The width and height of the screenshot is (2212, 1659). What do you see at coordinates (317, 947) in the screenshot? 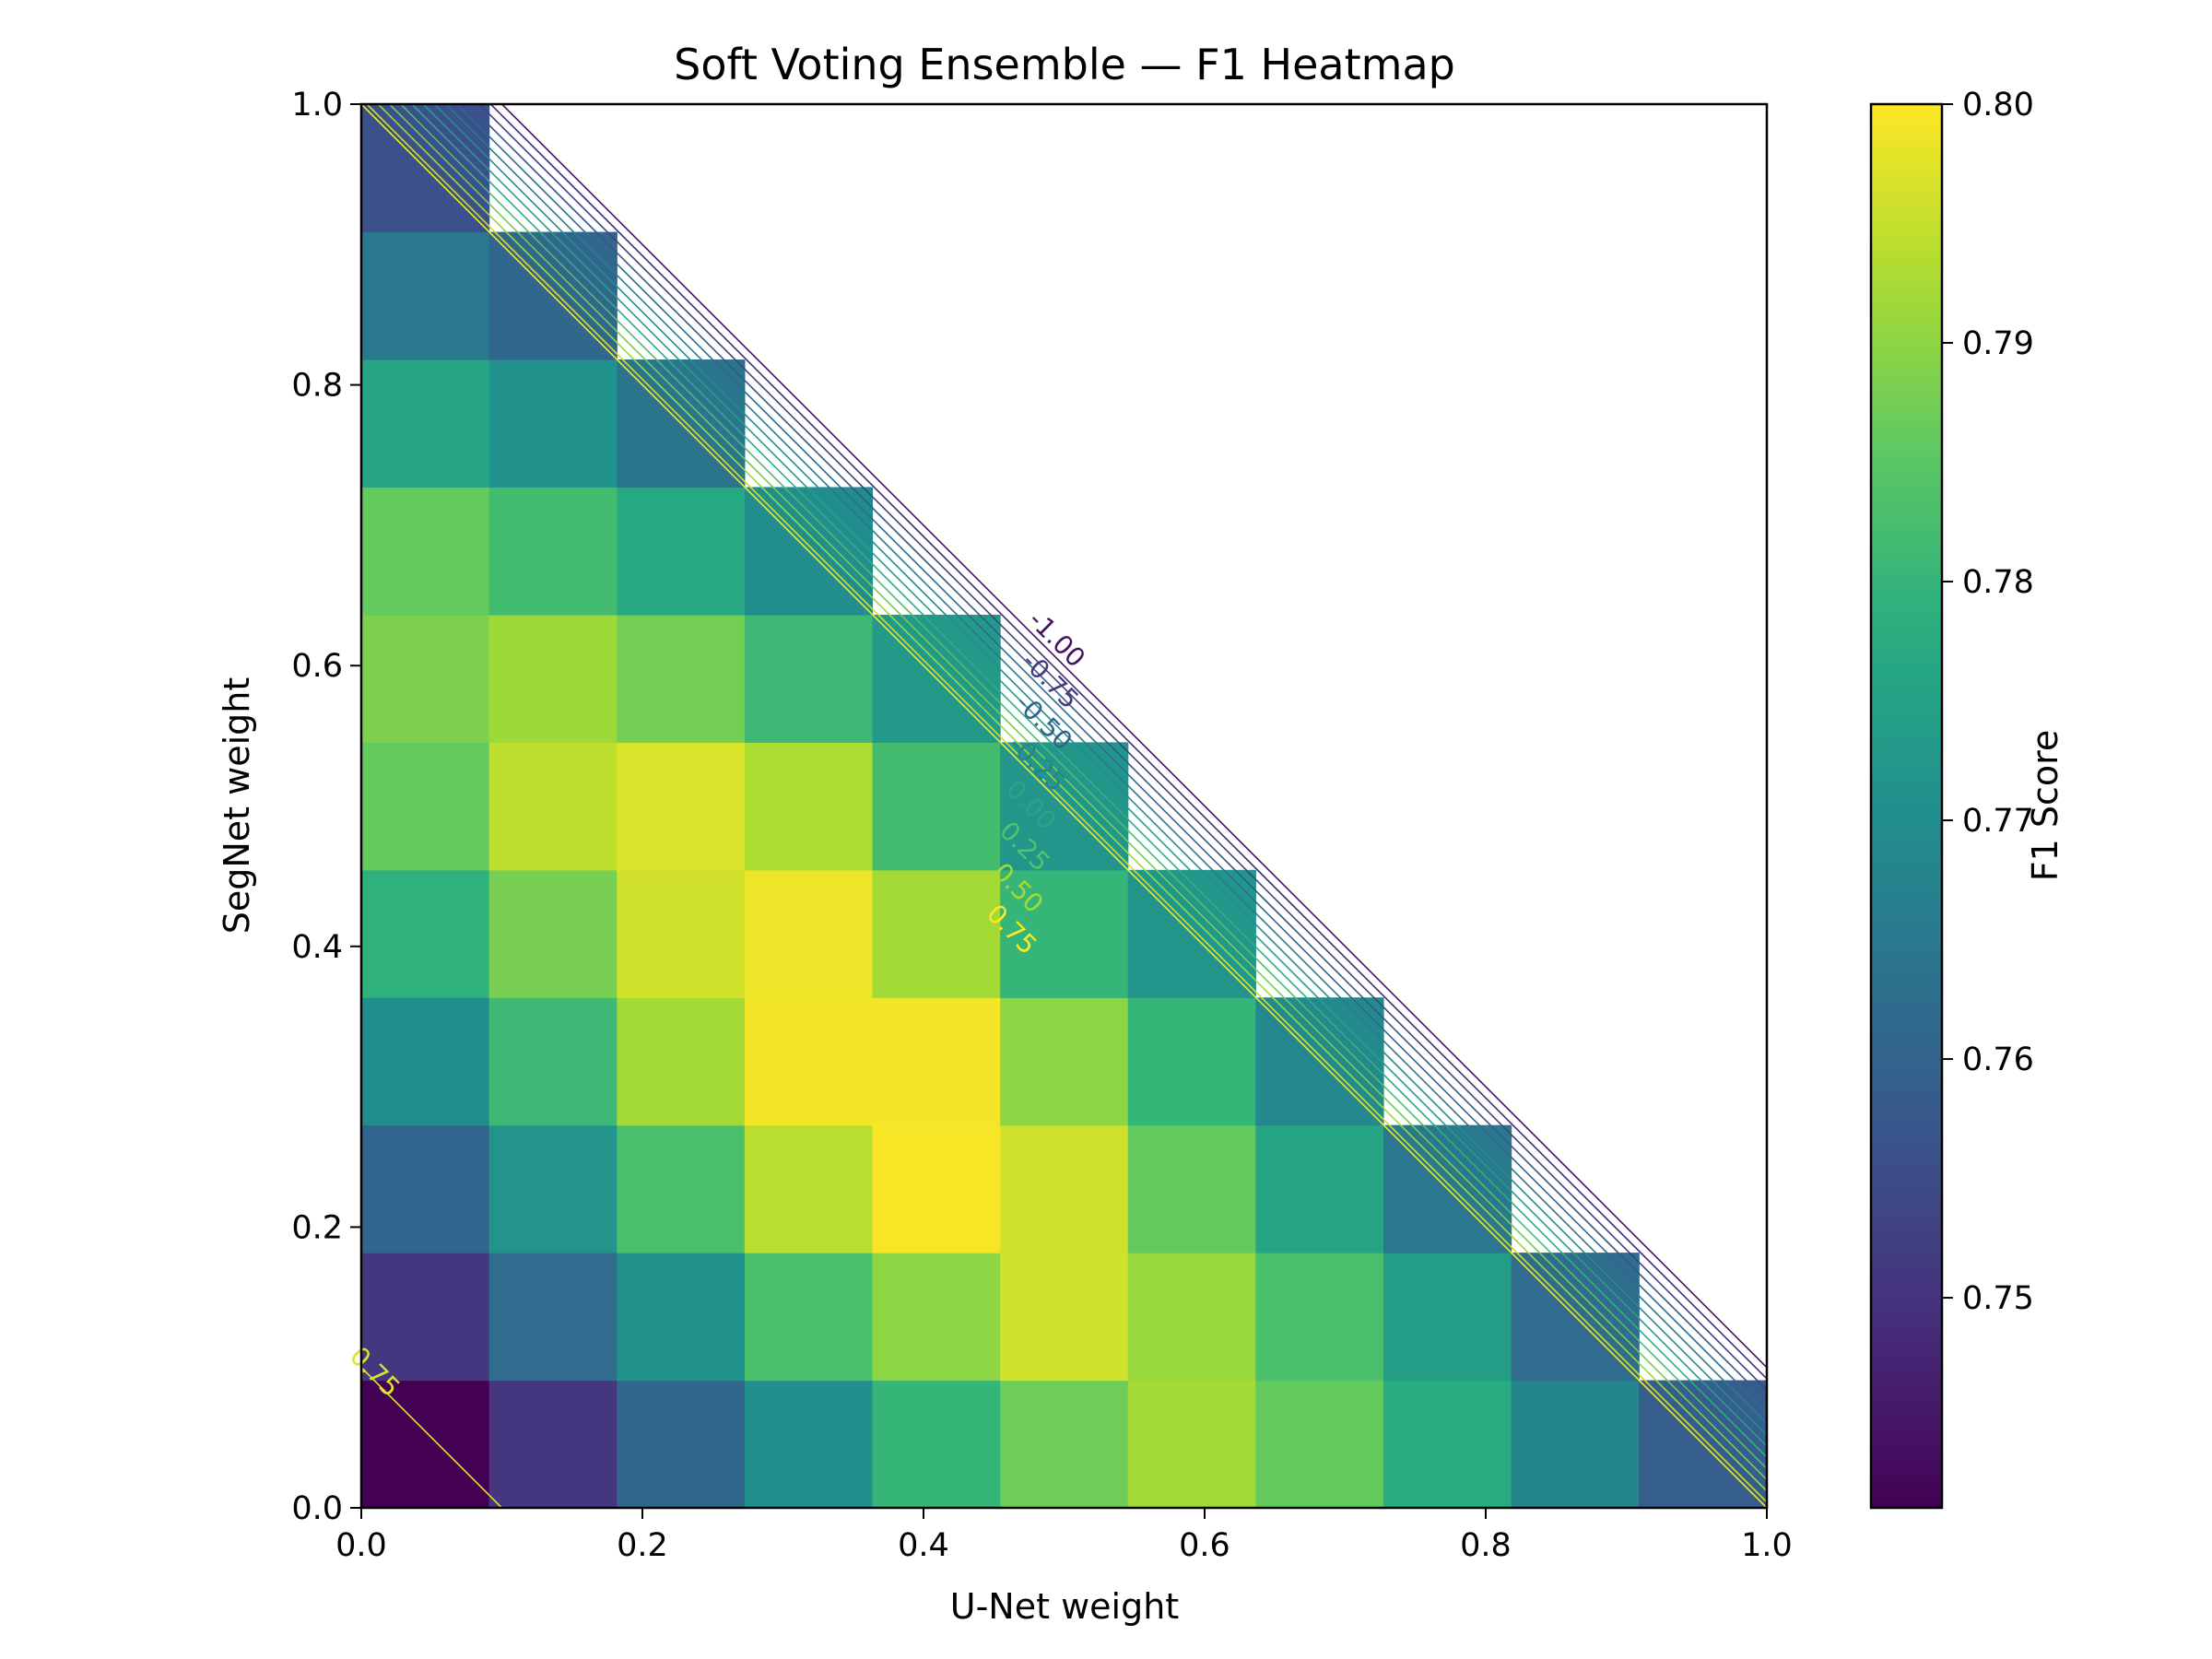
I see `y-tick-label: 0.4` at bounding box center [317, 947].